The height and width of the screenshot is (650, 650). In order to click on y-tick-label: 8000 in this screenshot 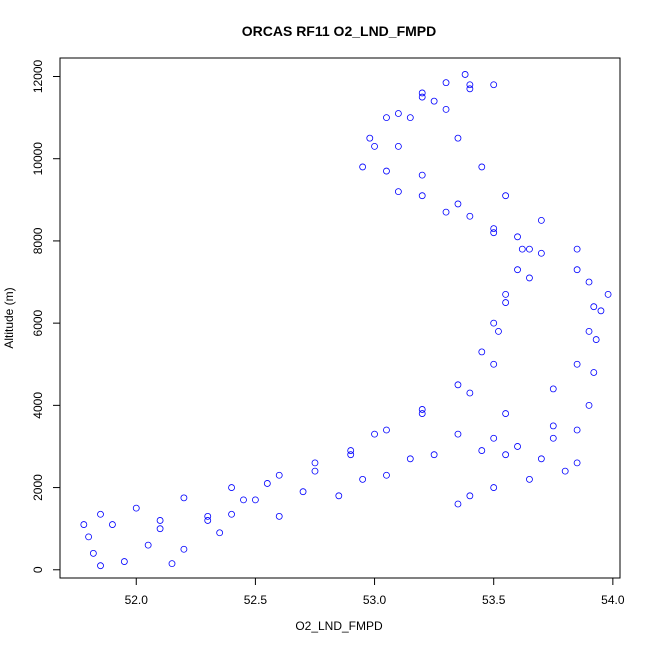, I will do `click(38, 240)`.